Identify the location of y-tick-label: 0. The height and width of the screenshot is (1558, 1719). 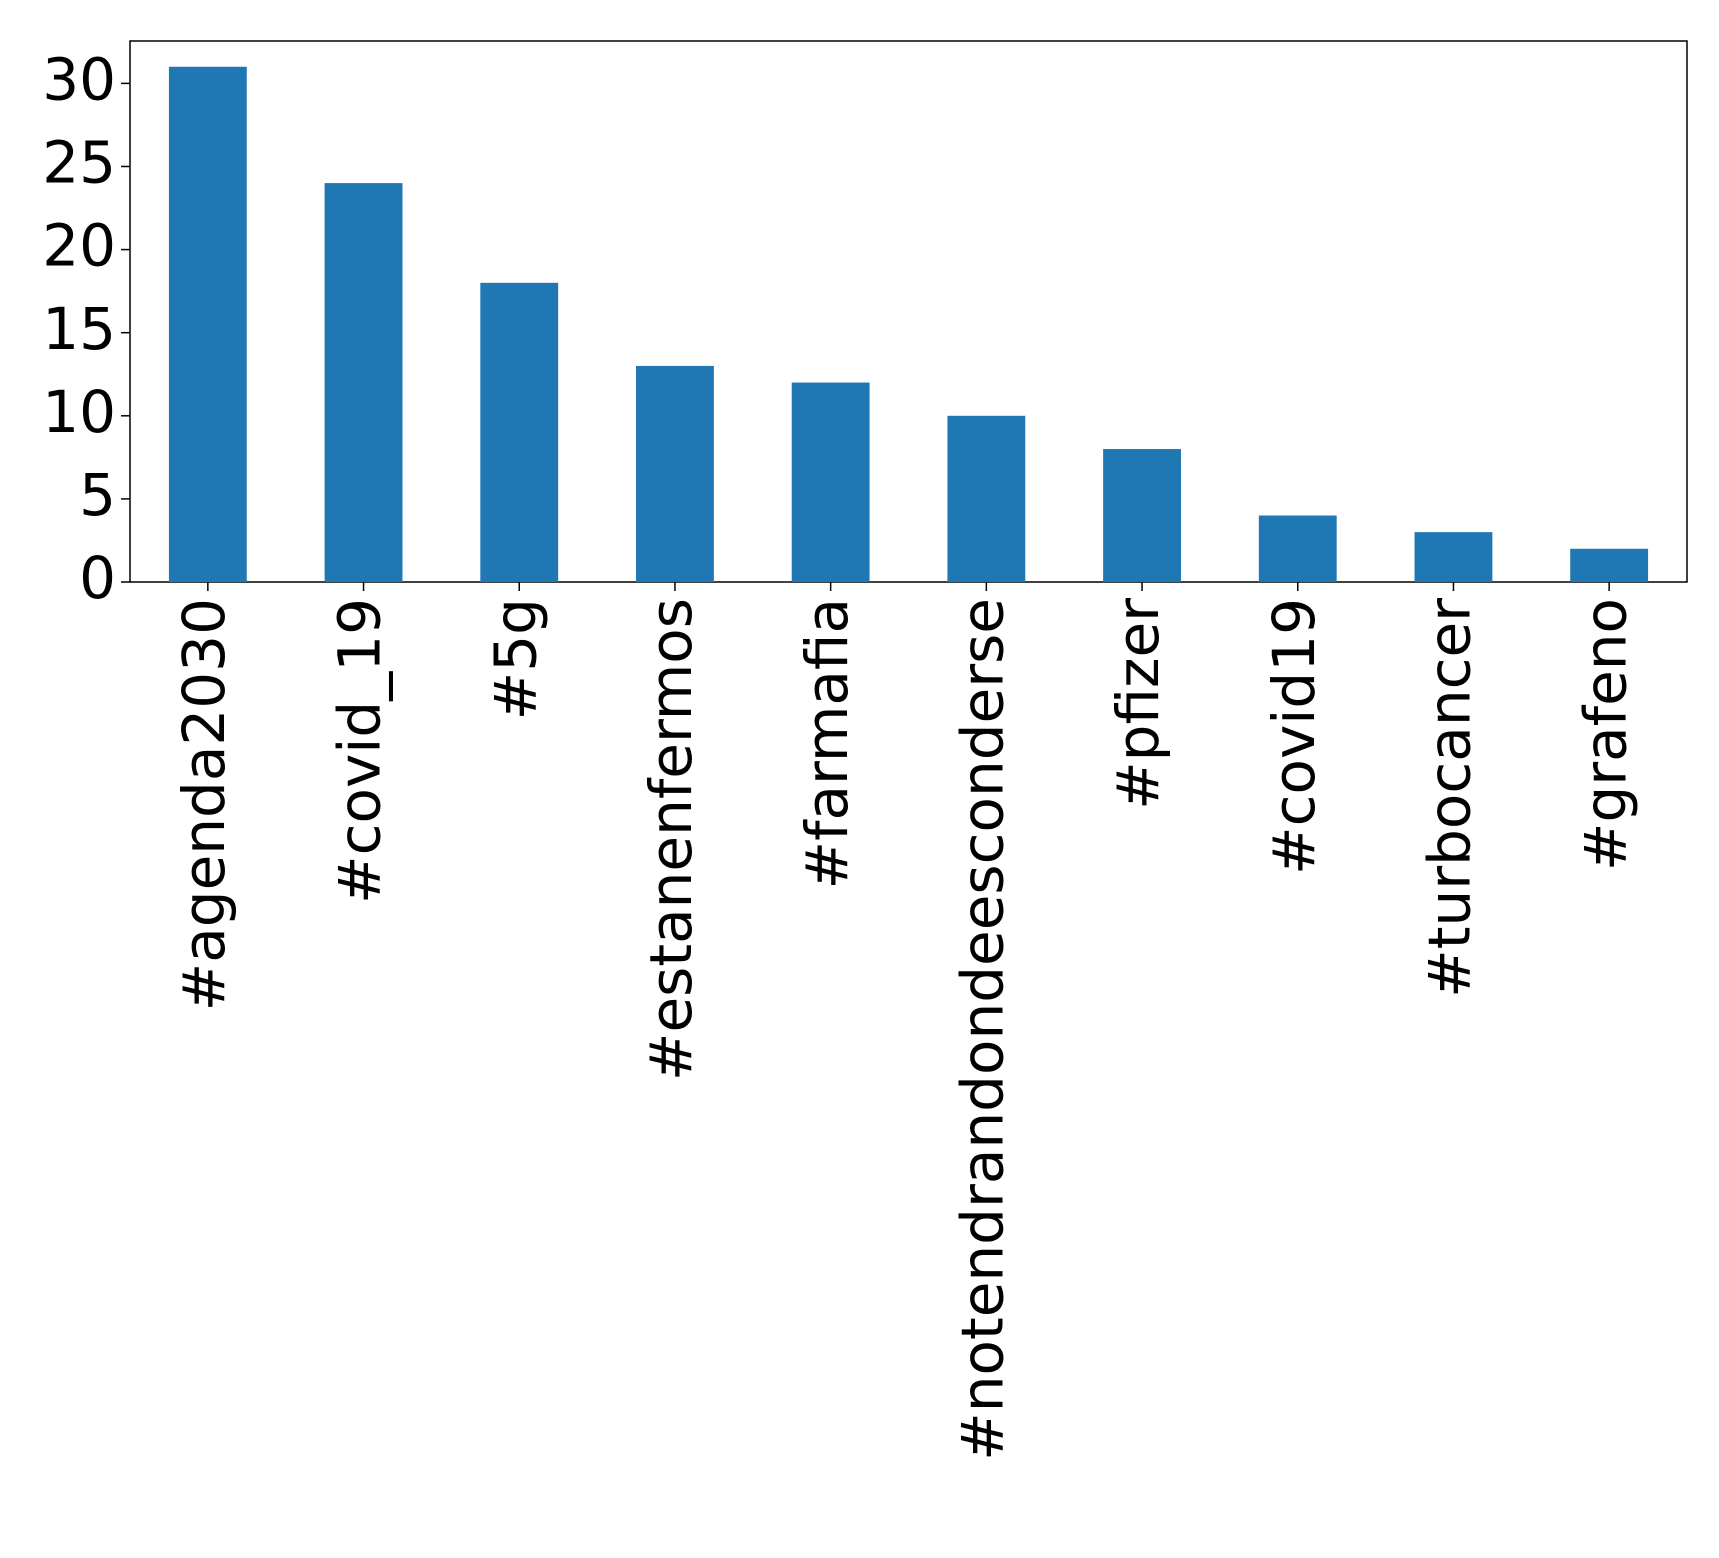
(97, 578).